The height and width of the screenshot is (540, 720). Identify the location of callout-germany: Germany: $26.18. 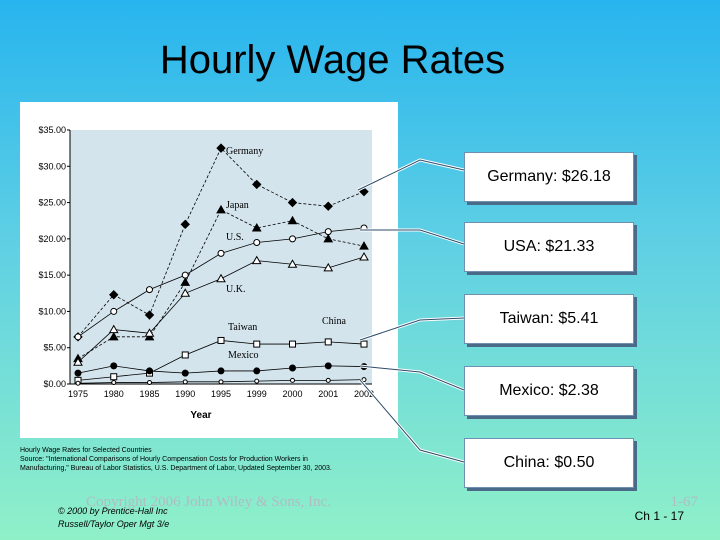
(549, 177).